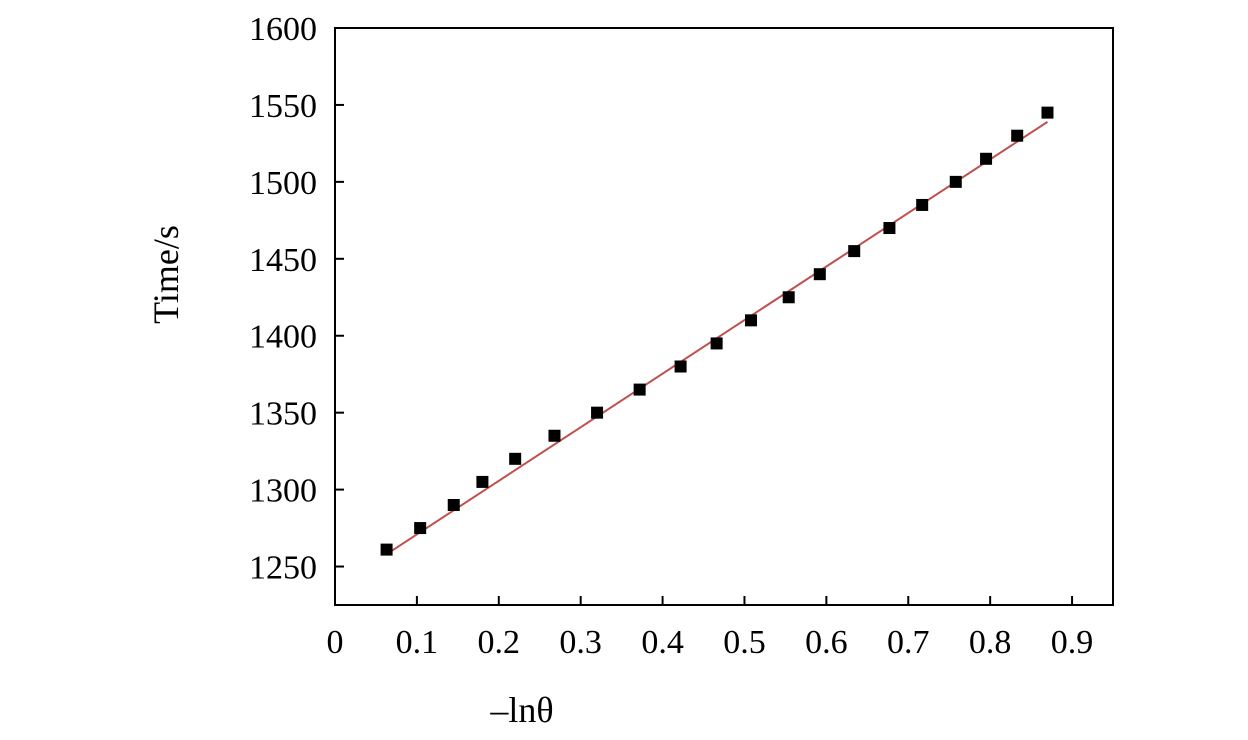 This screenshot has width=1248, height=740. What do you see at coordinates (662, 642) in the screenshot?
I see `x-tick-label: 0.4` at bounding box center [662, 642].